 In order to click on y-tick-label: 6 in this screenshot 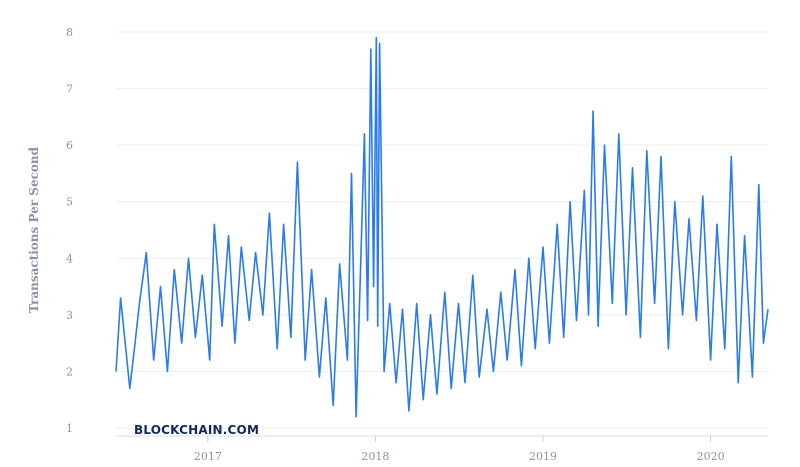, I will do `click(69, 145)`.